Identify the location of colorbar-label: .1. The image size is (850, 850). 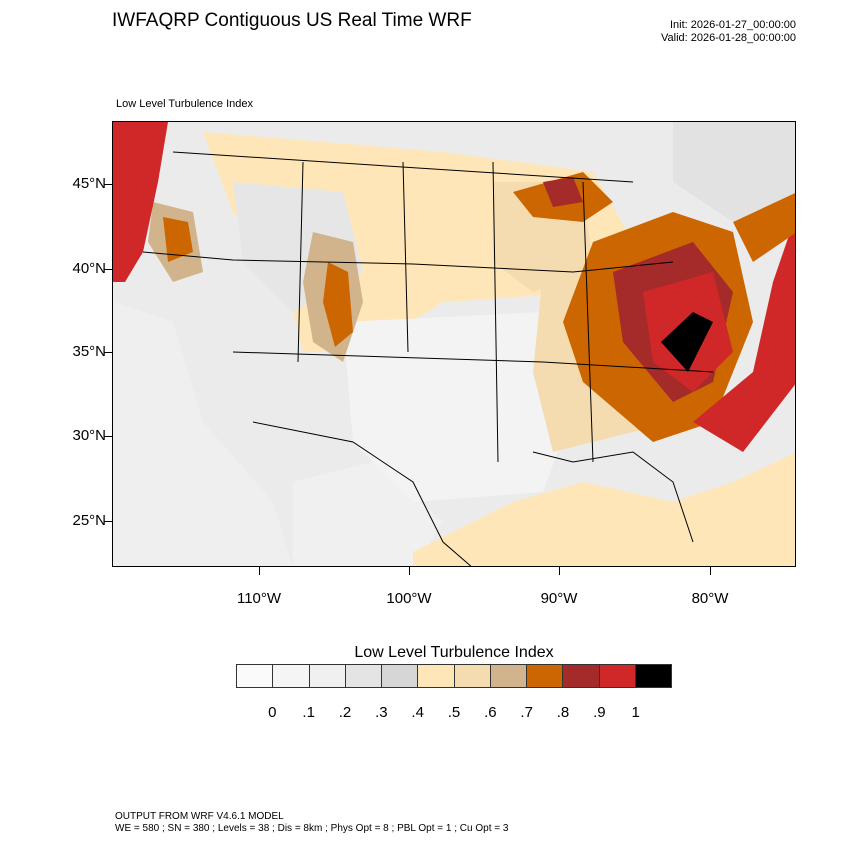
(308, 712).